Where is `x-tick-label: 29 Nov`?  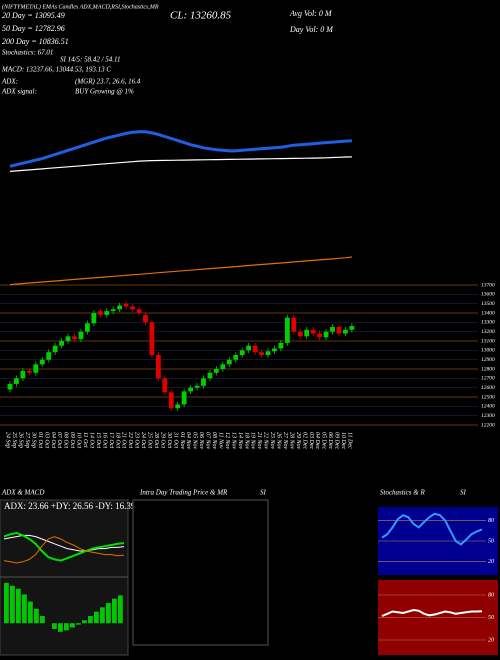
x-tick-label: 29 Nov is located at coordinates (298, 441).